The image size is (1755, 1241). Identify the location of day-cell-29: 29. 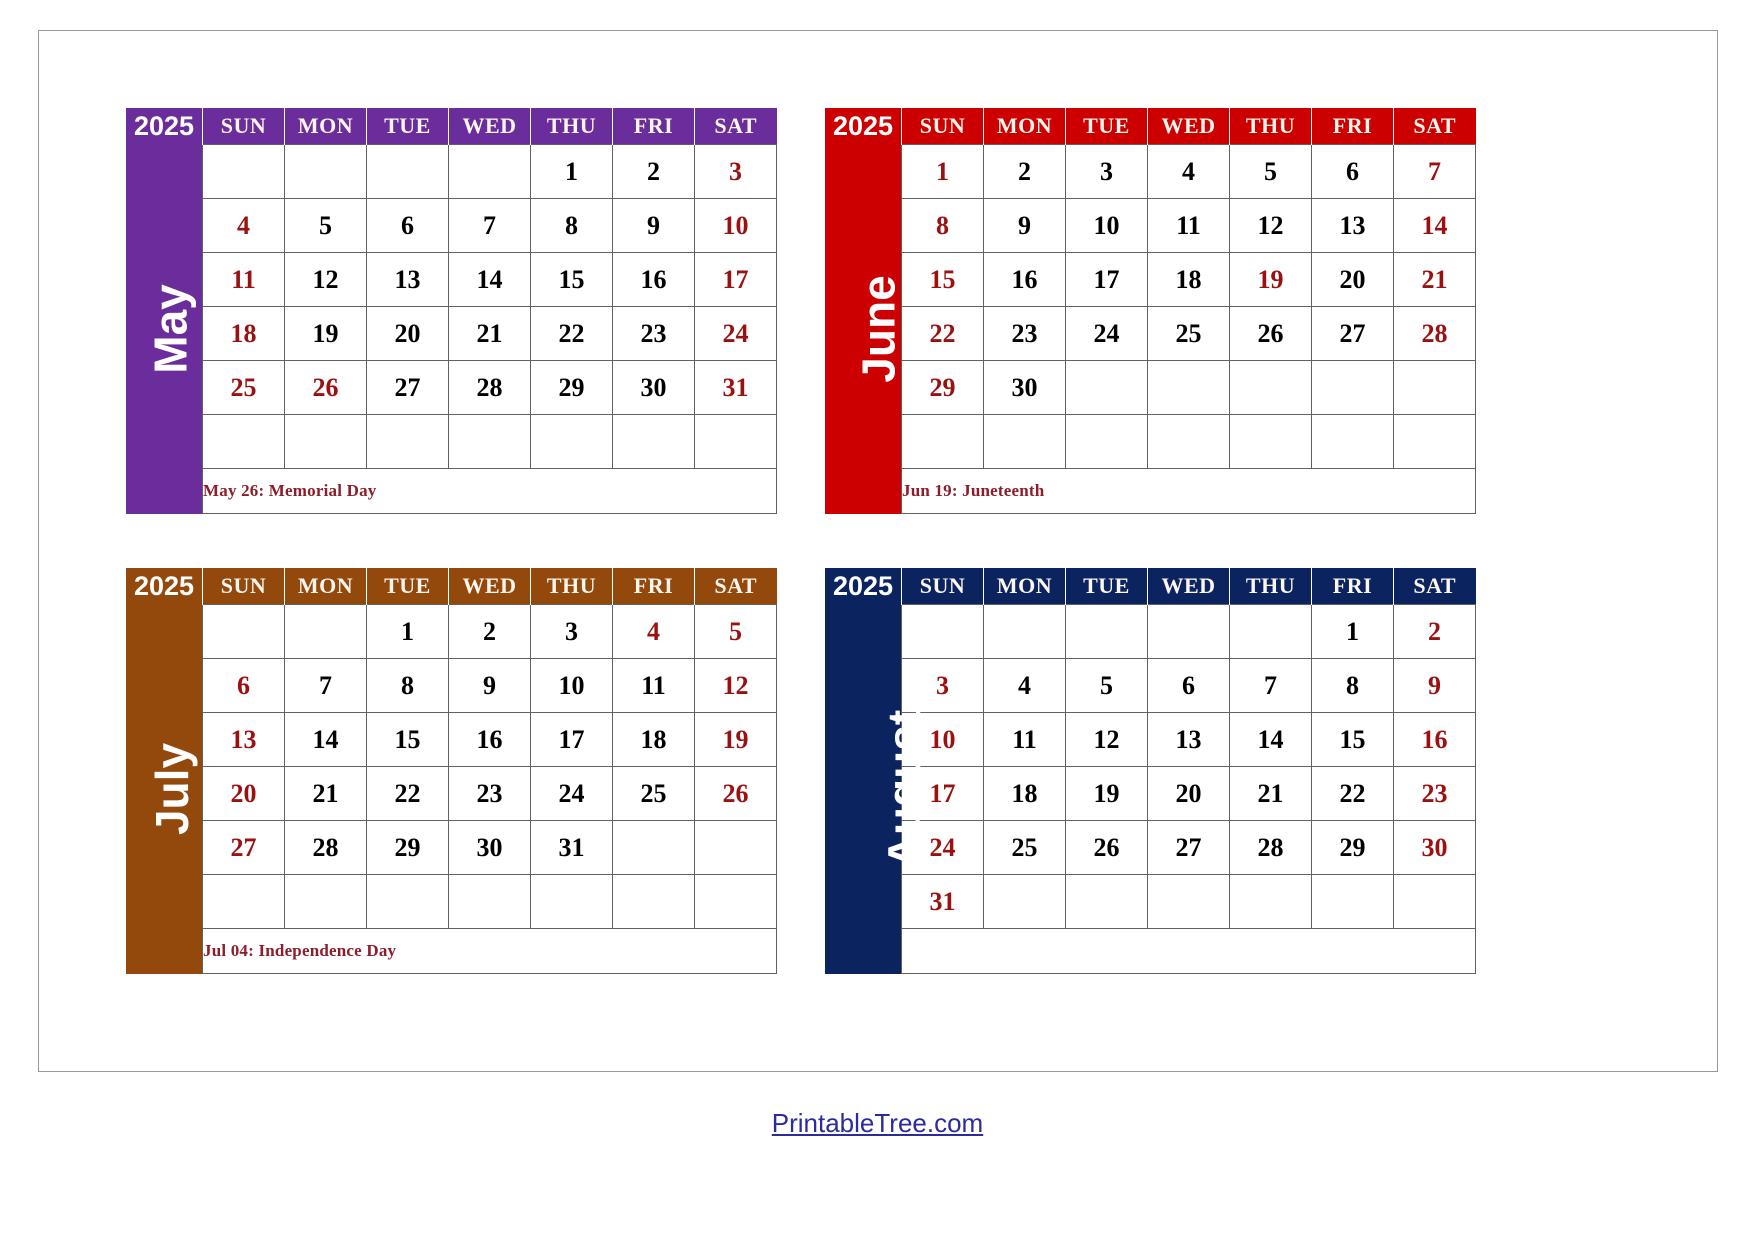
(942, 387).